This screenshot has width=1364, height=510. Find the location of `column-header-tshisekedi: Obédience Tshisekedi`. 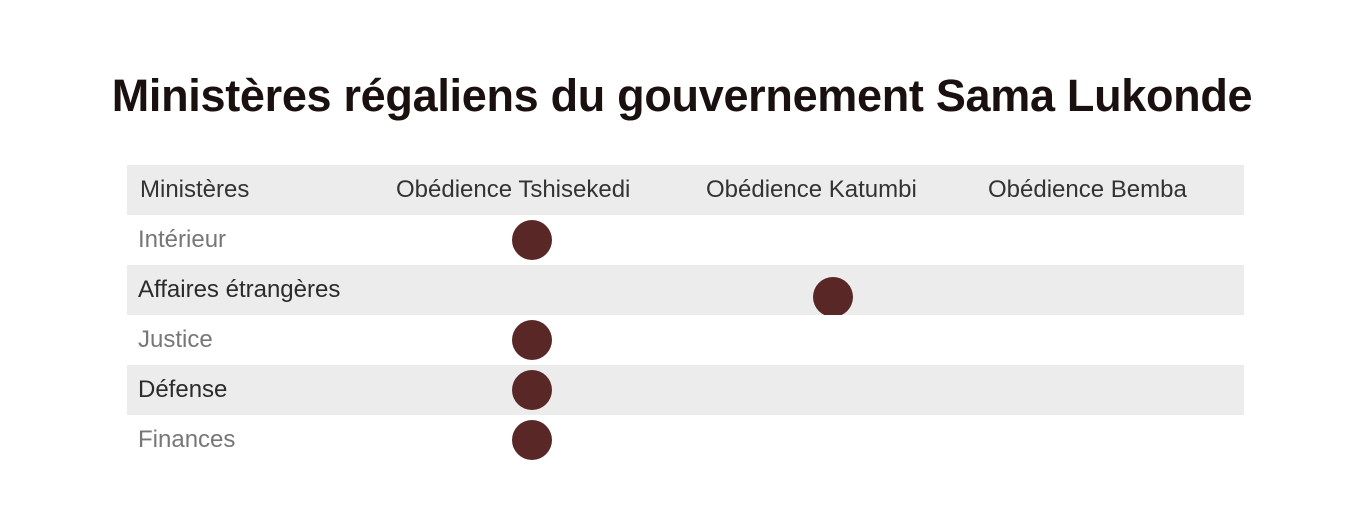

column-header-tshisekedi: Obédience Tshisekedi is located at coordinates (539, 190).